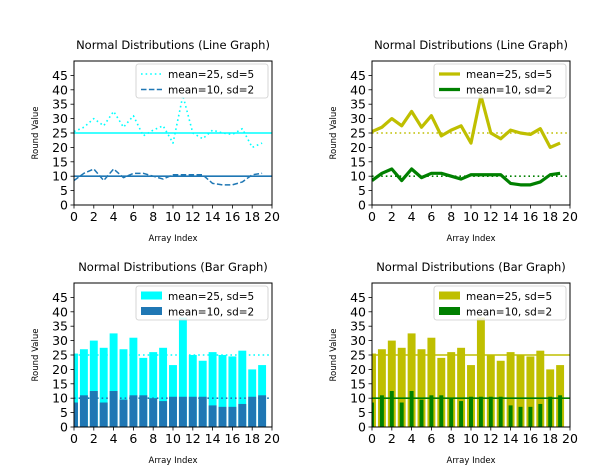  I want to click on x-tick-label: 14, so click(511, 216).